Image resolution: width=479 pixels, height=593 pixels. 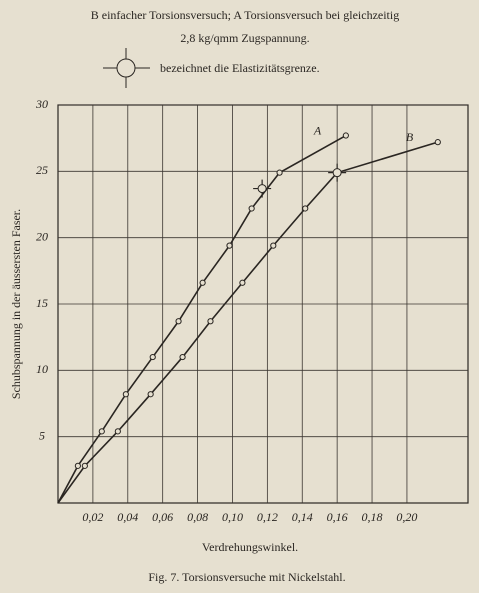 I want to click on x-tick-label: 0,16, so click(x=337, y=517).